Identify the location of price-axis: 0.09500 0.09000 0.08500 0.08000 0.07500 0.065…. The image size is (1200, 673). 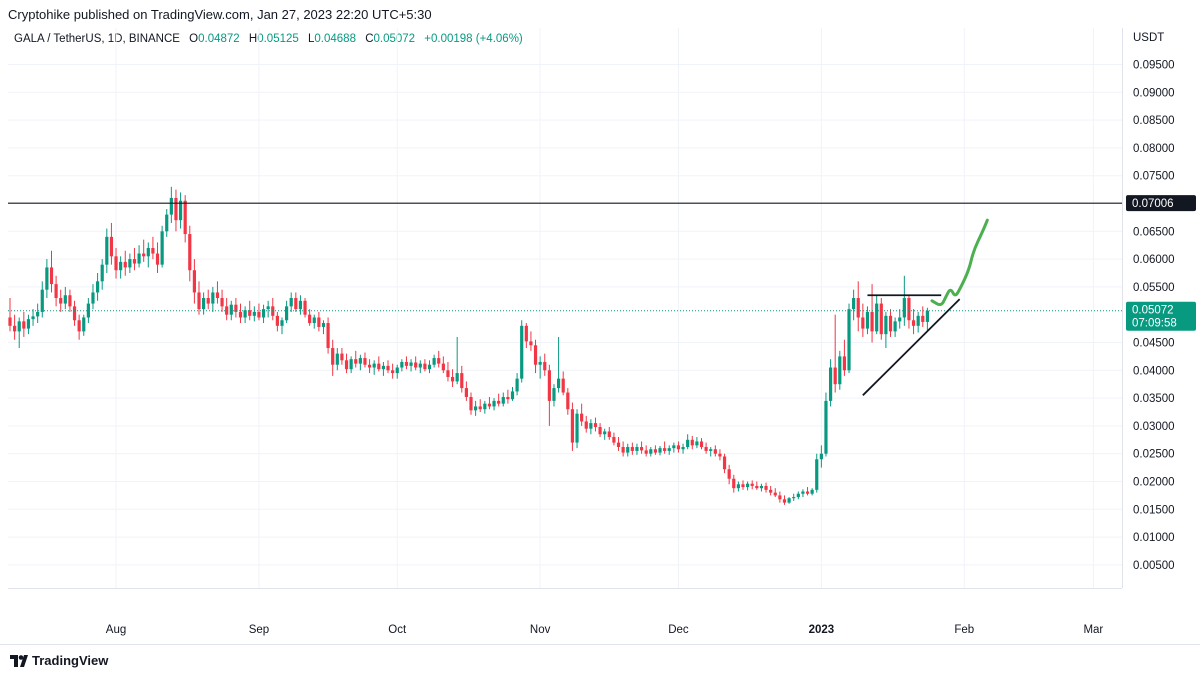
(1161, 302).